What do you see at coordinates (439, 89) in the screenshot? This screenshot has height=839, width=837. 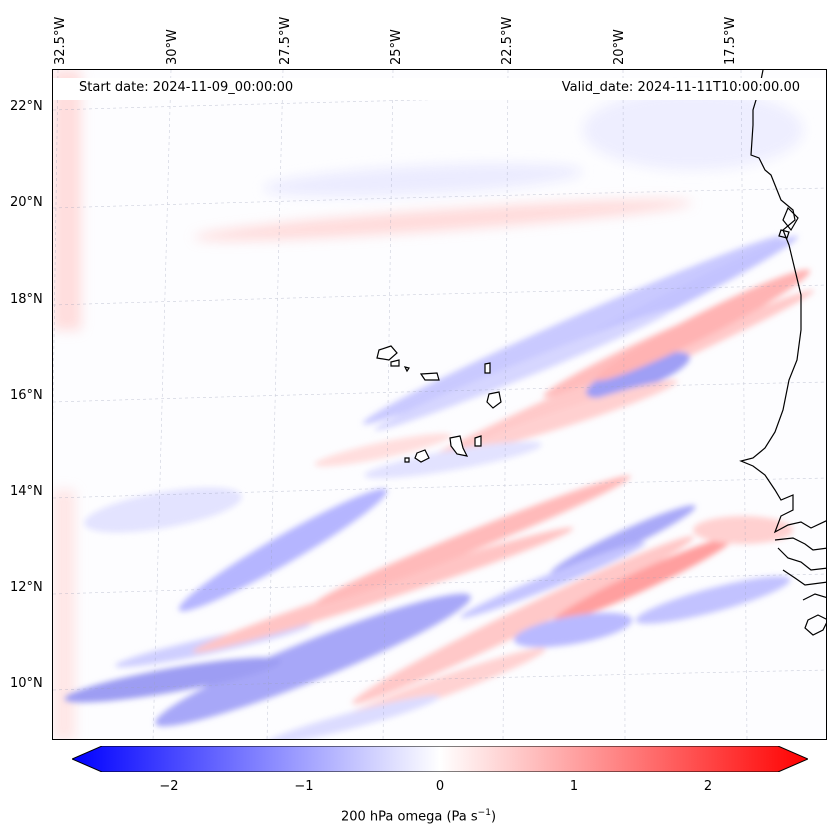 I see `date-header-band` at bounding box center [439, 89].